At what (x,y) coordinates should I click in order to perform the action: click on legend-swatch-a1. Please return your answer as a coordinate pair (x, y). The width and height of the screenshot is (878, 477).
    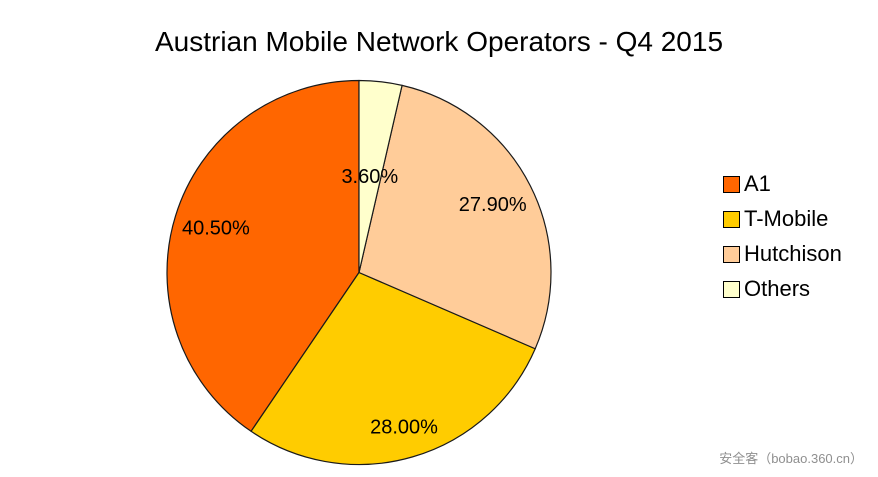
    Looking at the image, I should click on (731, 184).